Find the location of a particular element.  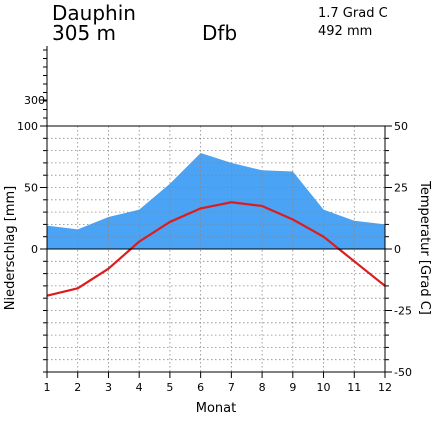

x-axis-tick-label: 7 is located at coordinates (231, 387).